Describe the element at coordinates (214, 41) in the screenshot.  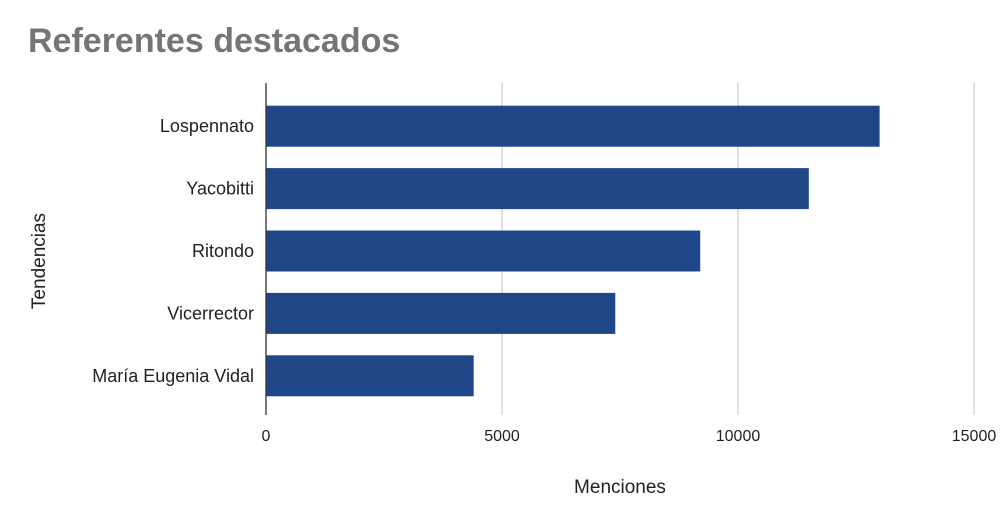
I see `chart-title: Referentes destacados` at that location.